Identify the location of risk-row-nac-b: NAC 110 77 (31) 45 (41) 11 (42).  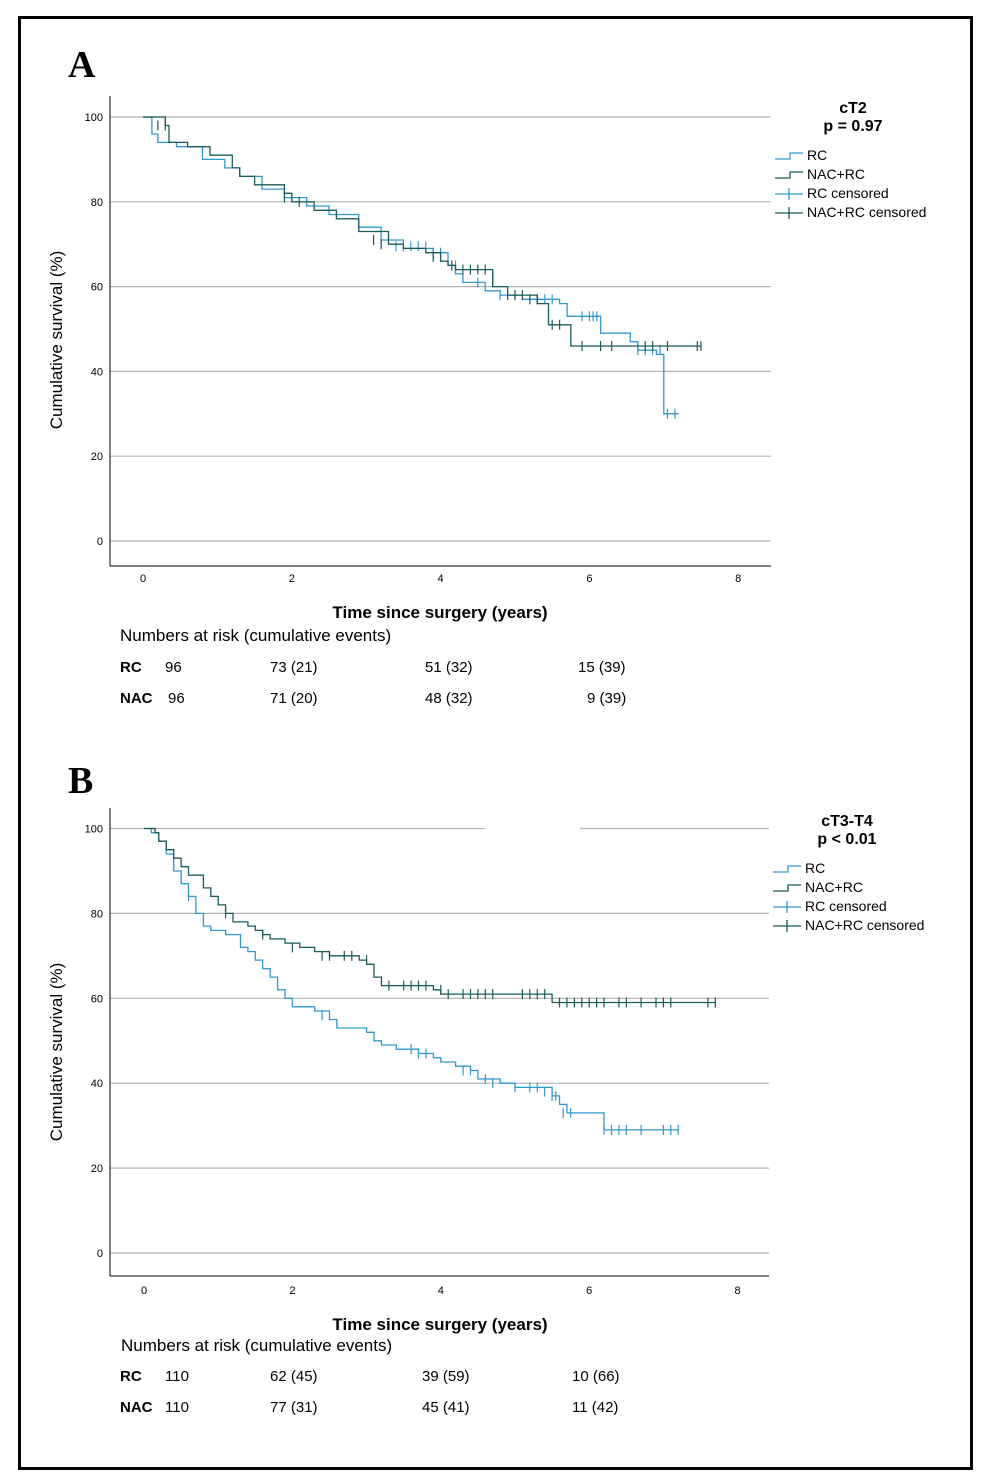
(440, 1409).